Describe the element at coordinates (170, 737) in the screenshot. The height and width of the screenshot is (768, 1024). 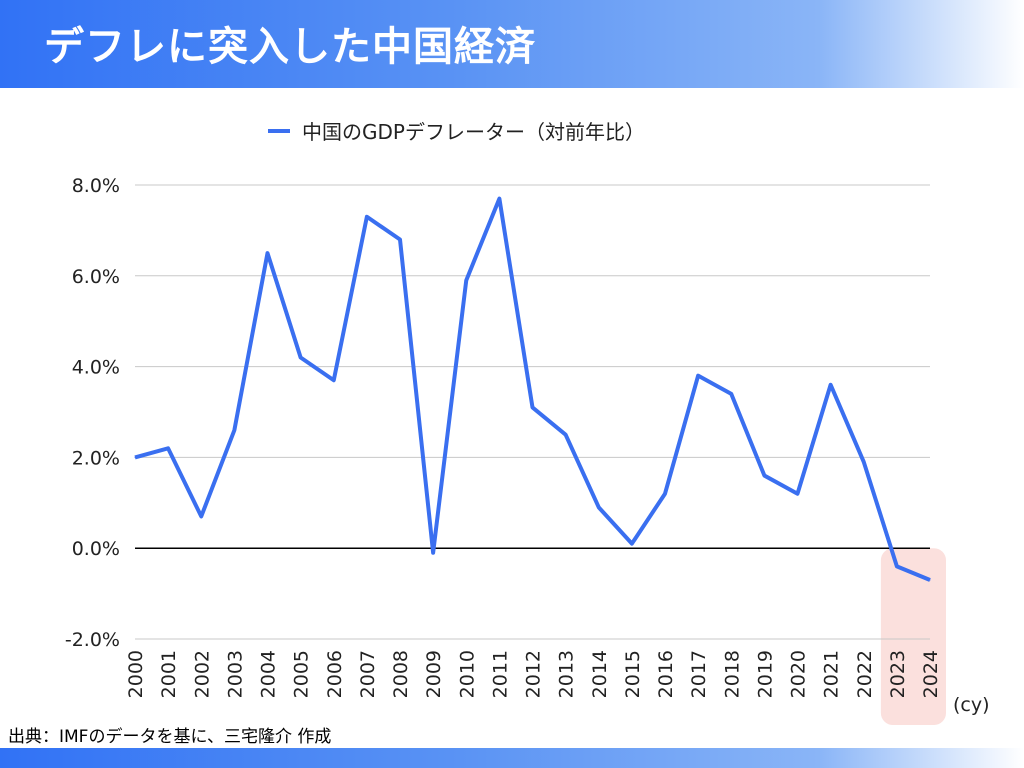
I see `source-note: 出典：IMFのデータを基に、三宅隆介 作成` at that location.